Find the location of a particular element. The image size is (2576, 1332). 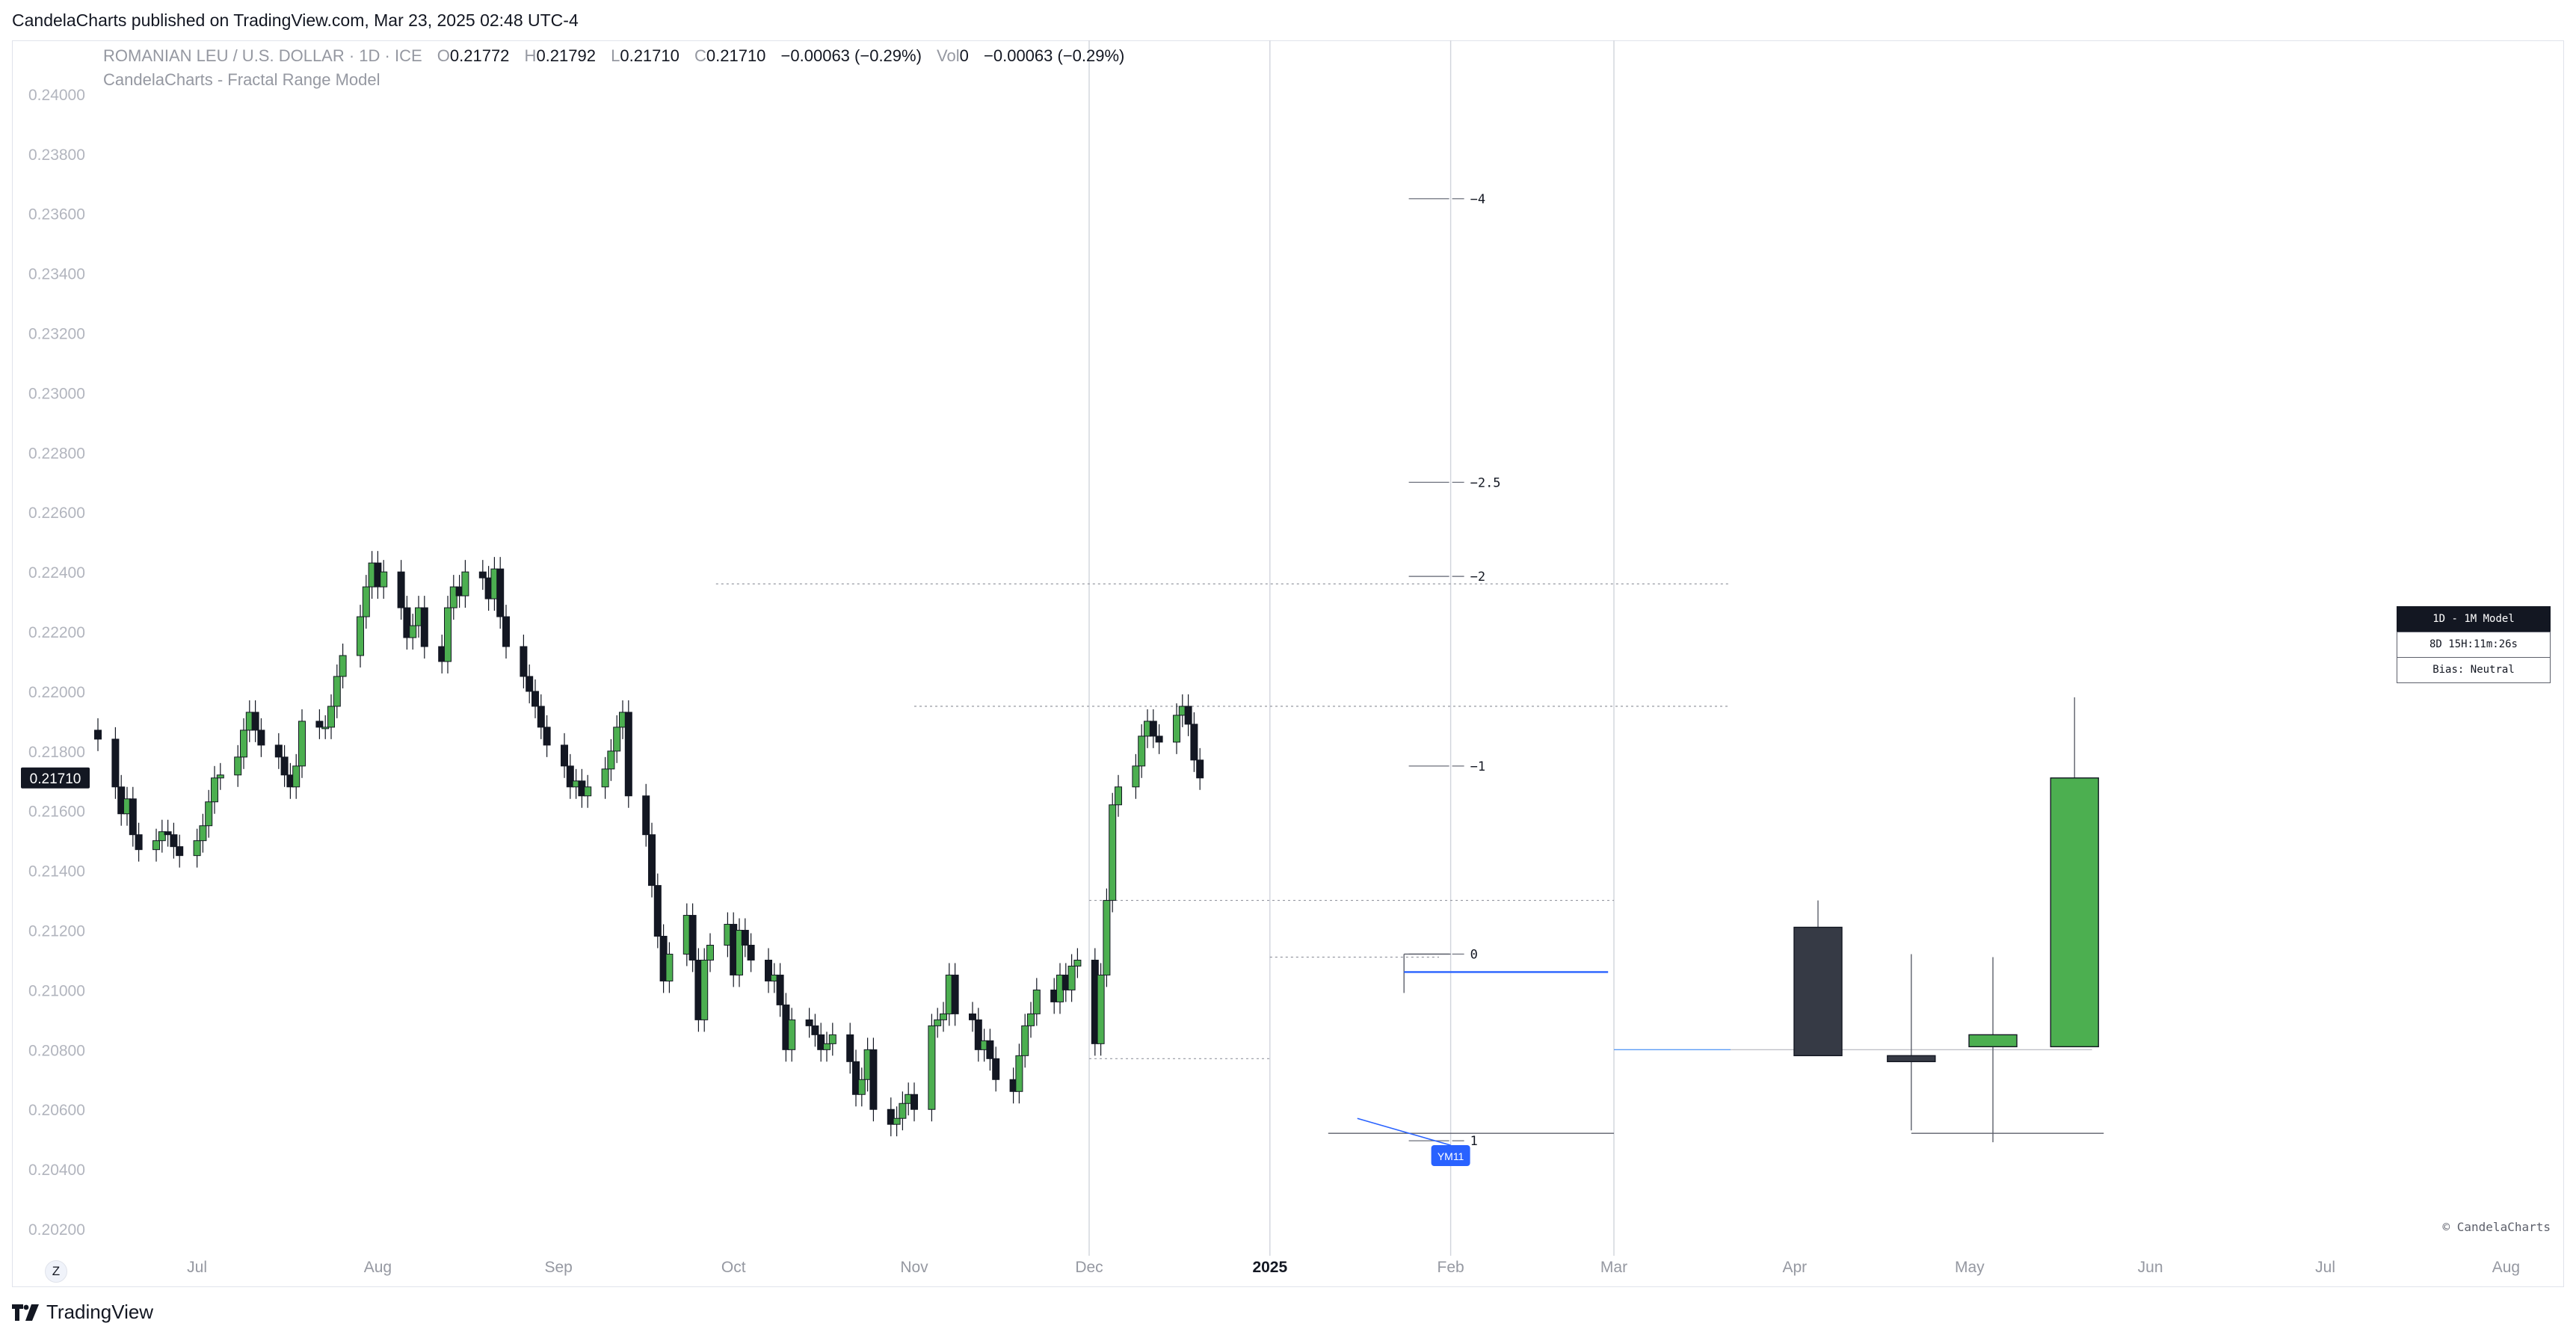

x-tick-label: Dec is located at coordinates (1089, 1268).